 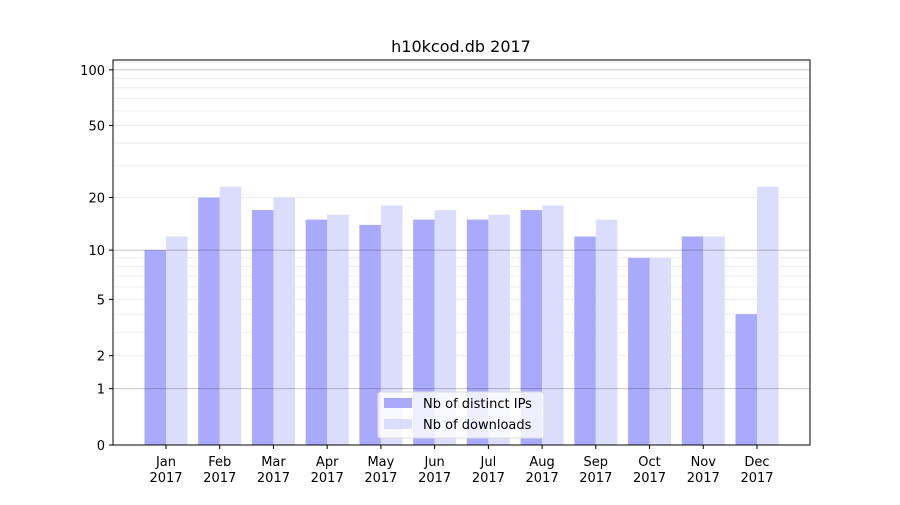 I want to click on x-tick-label: Aug 2017, so click(x=542, y=470).